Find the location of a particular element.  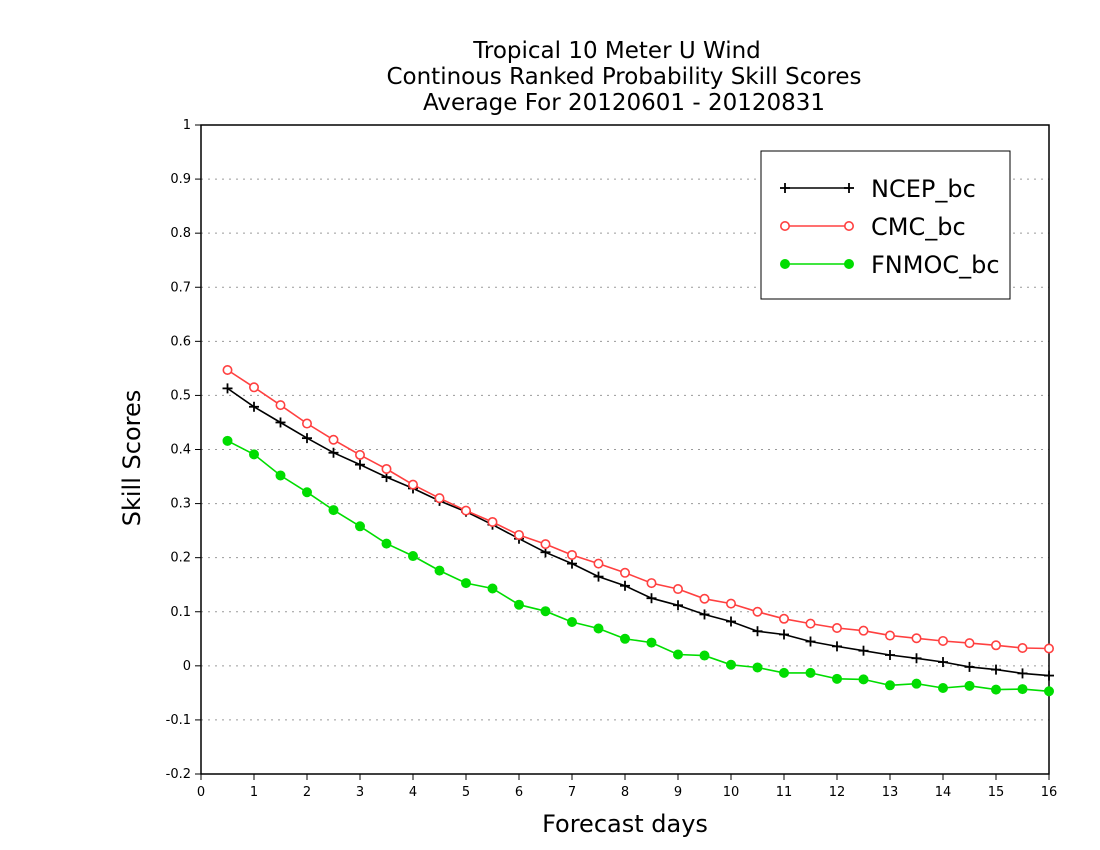

legend: NCEP_bc CMC_bc FNMOC_bc is located at coordinates (885, 225).